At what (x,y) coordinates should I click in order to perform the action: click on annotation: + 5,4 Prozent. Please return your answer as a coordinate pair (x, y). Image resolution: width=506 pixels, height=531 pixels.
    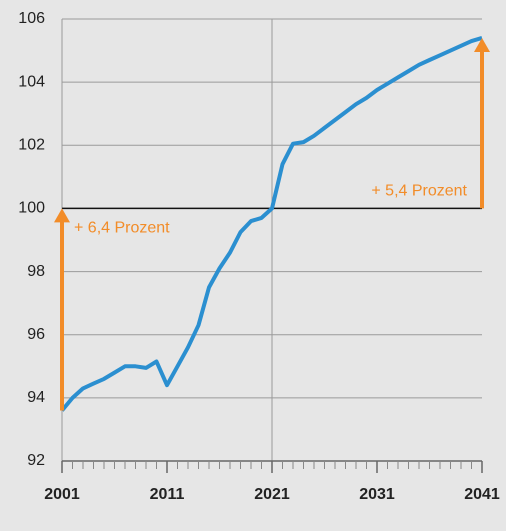
    Looking at the image, I should click on (419, 191).